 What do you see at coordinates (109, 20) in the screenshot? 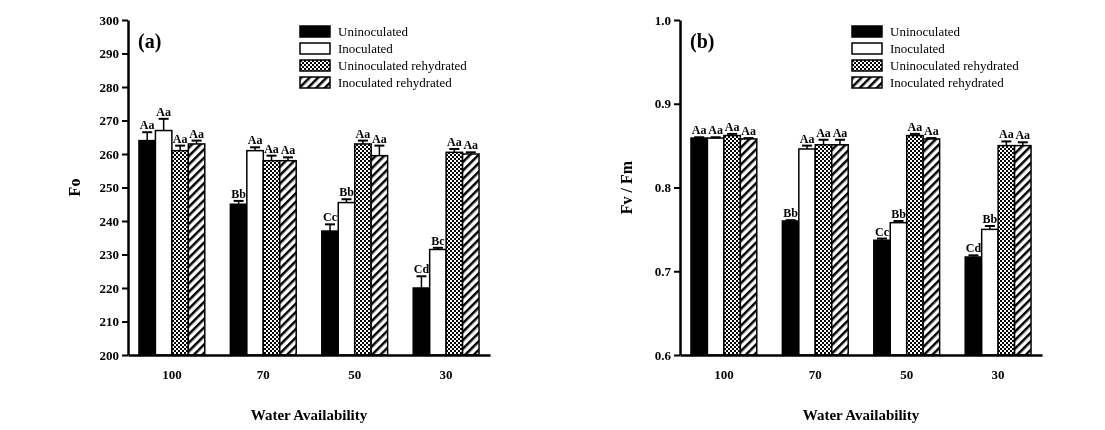
I see `y-tick-label: 300` at bounding box center [109, 20].